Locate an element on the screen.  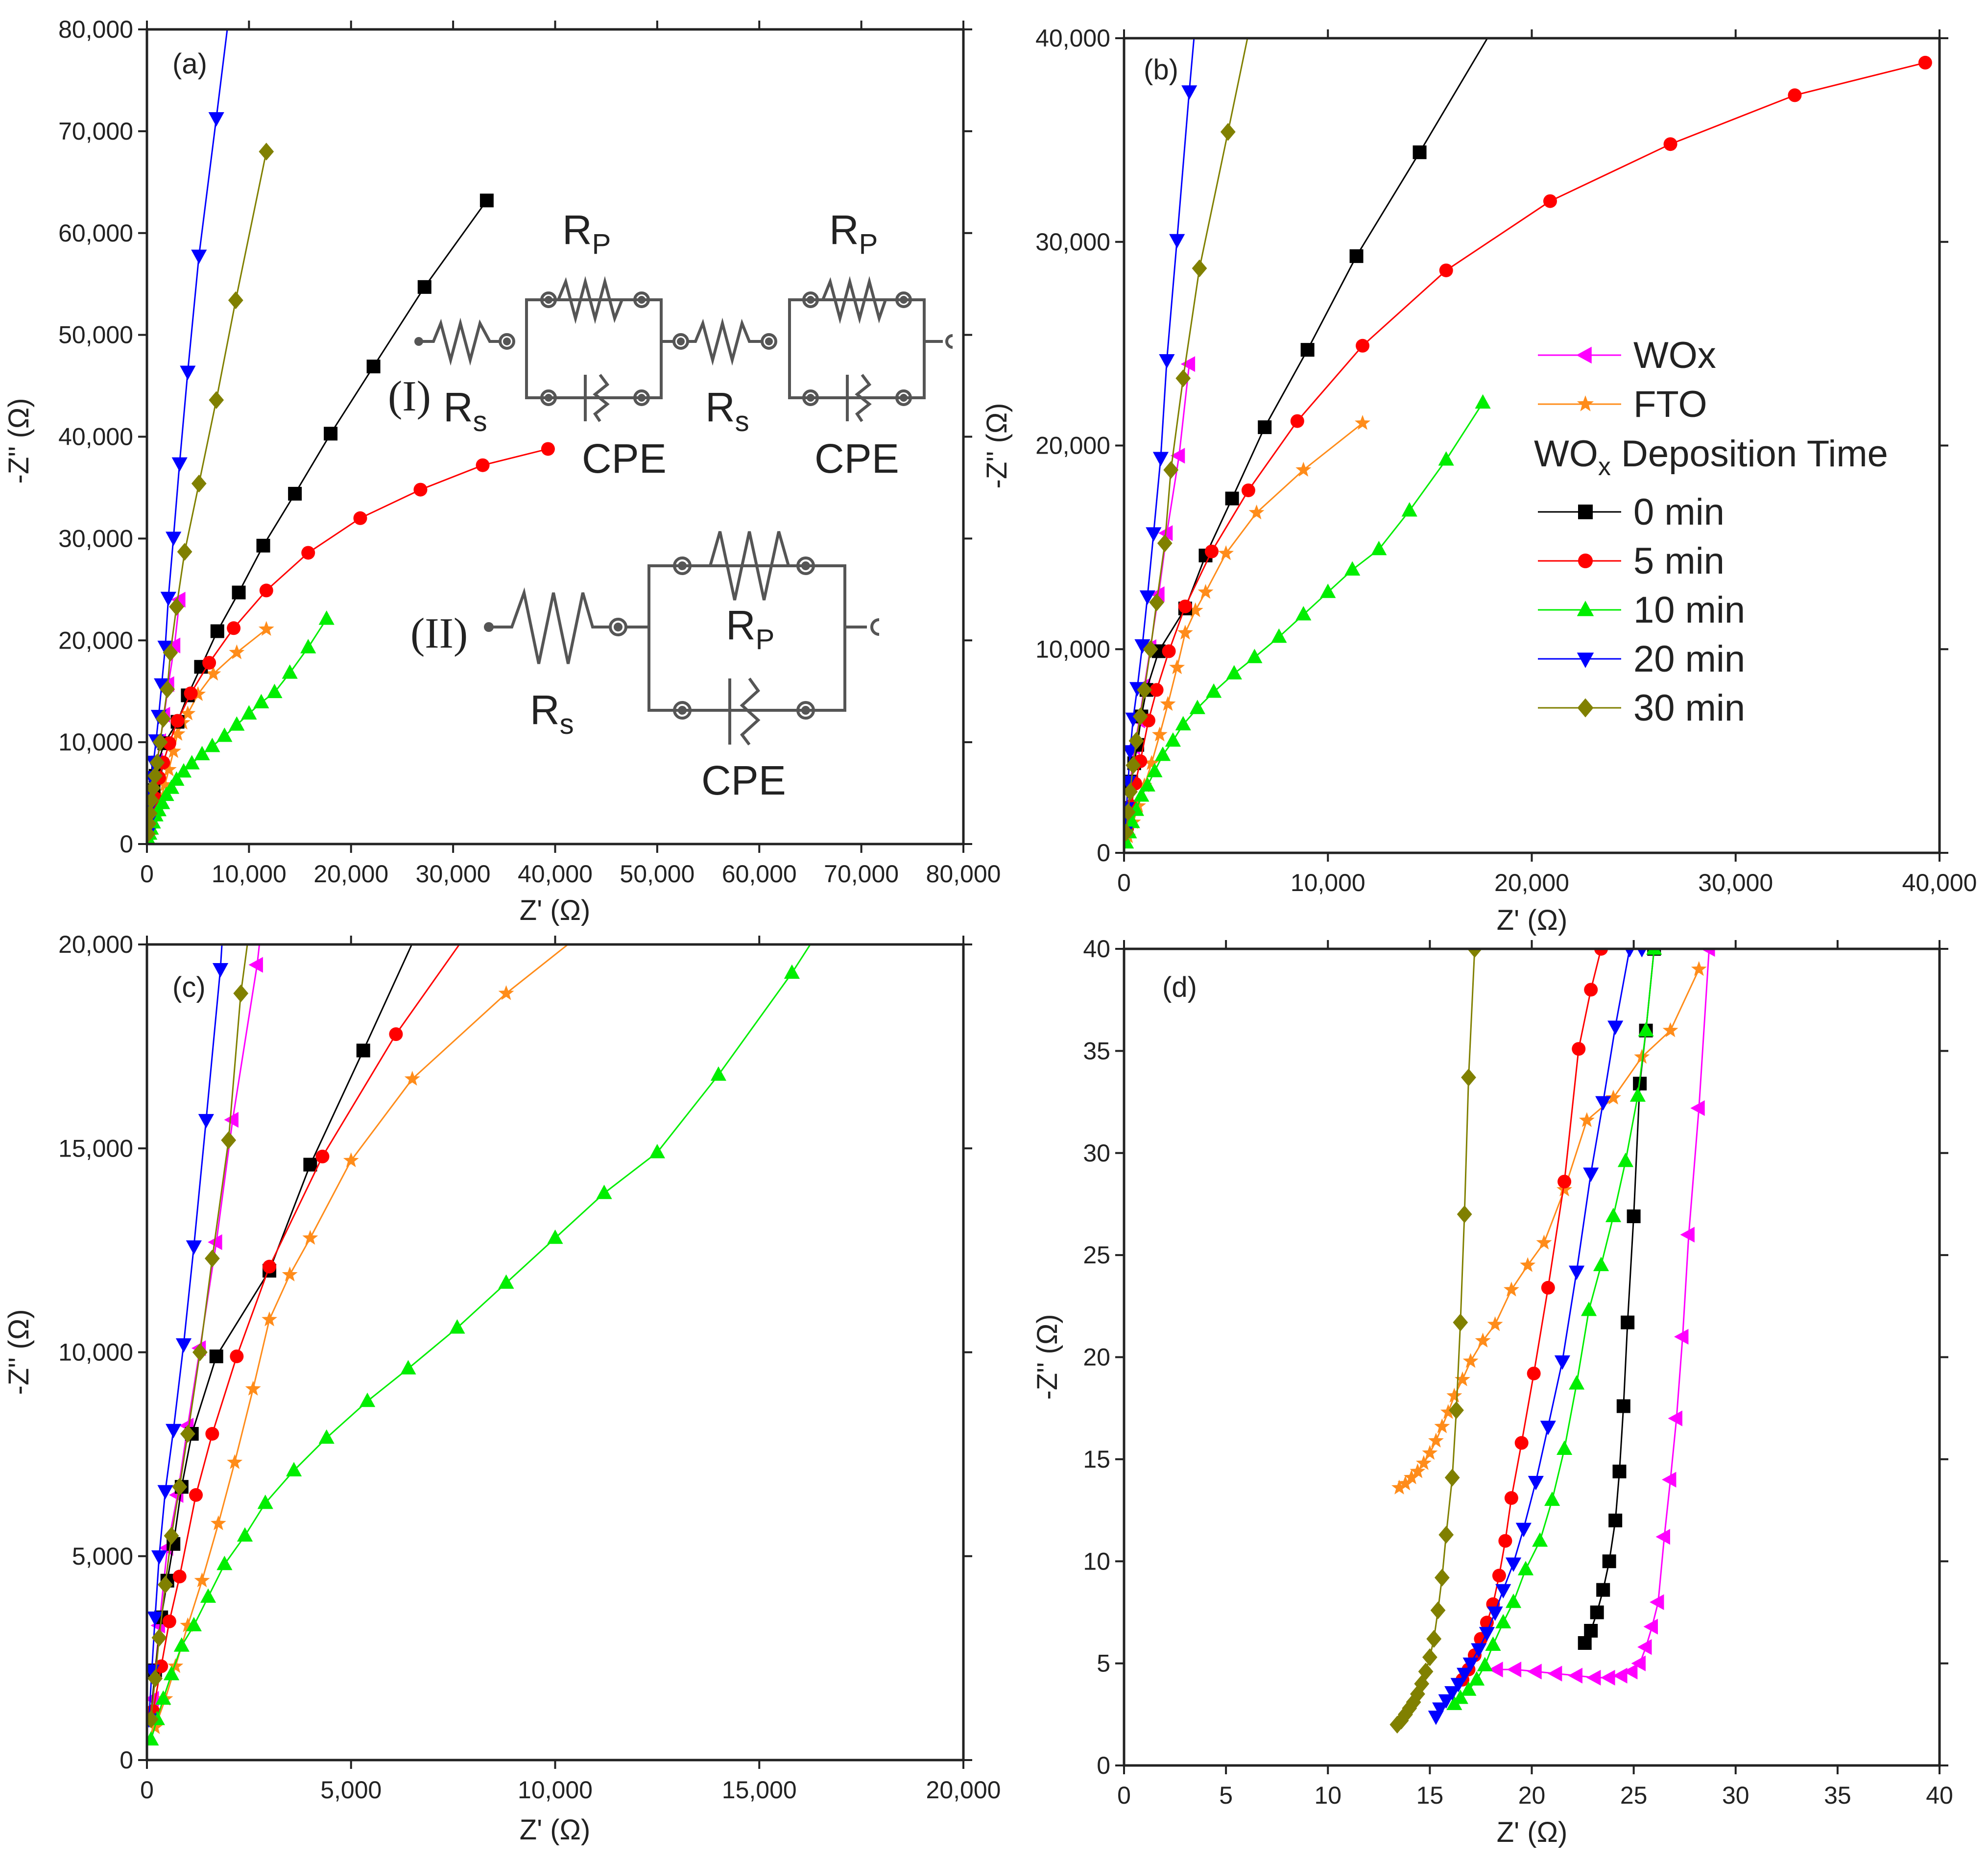
y-tick-label: 30 is located at coordinates (1096, 1153).